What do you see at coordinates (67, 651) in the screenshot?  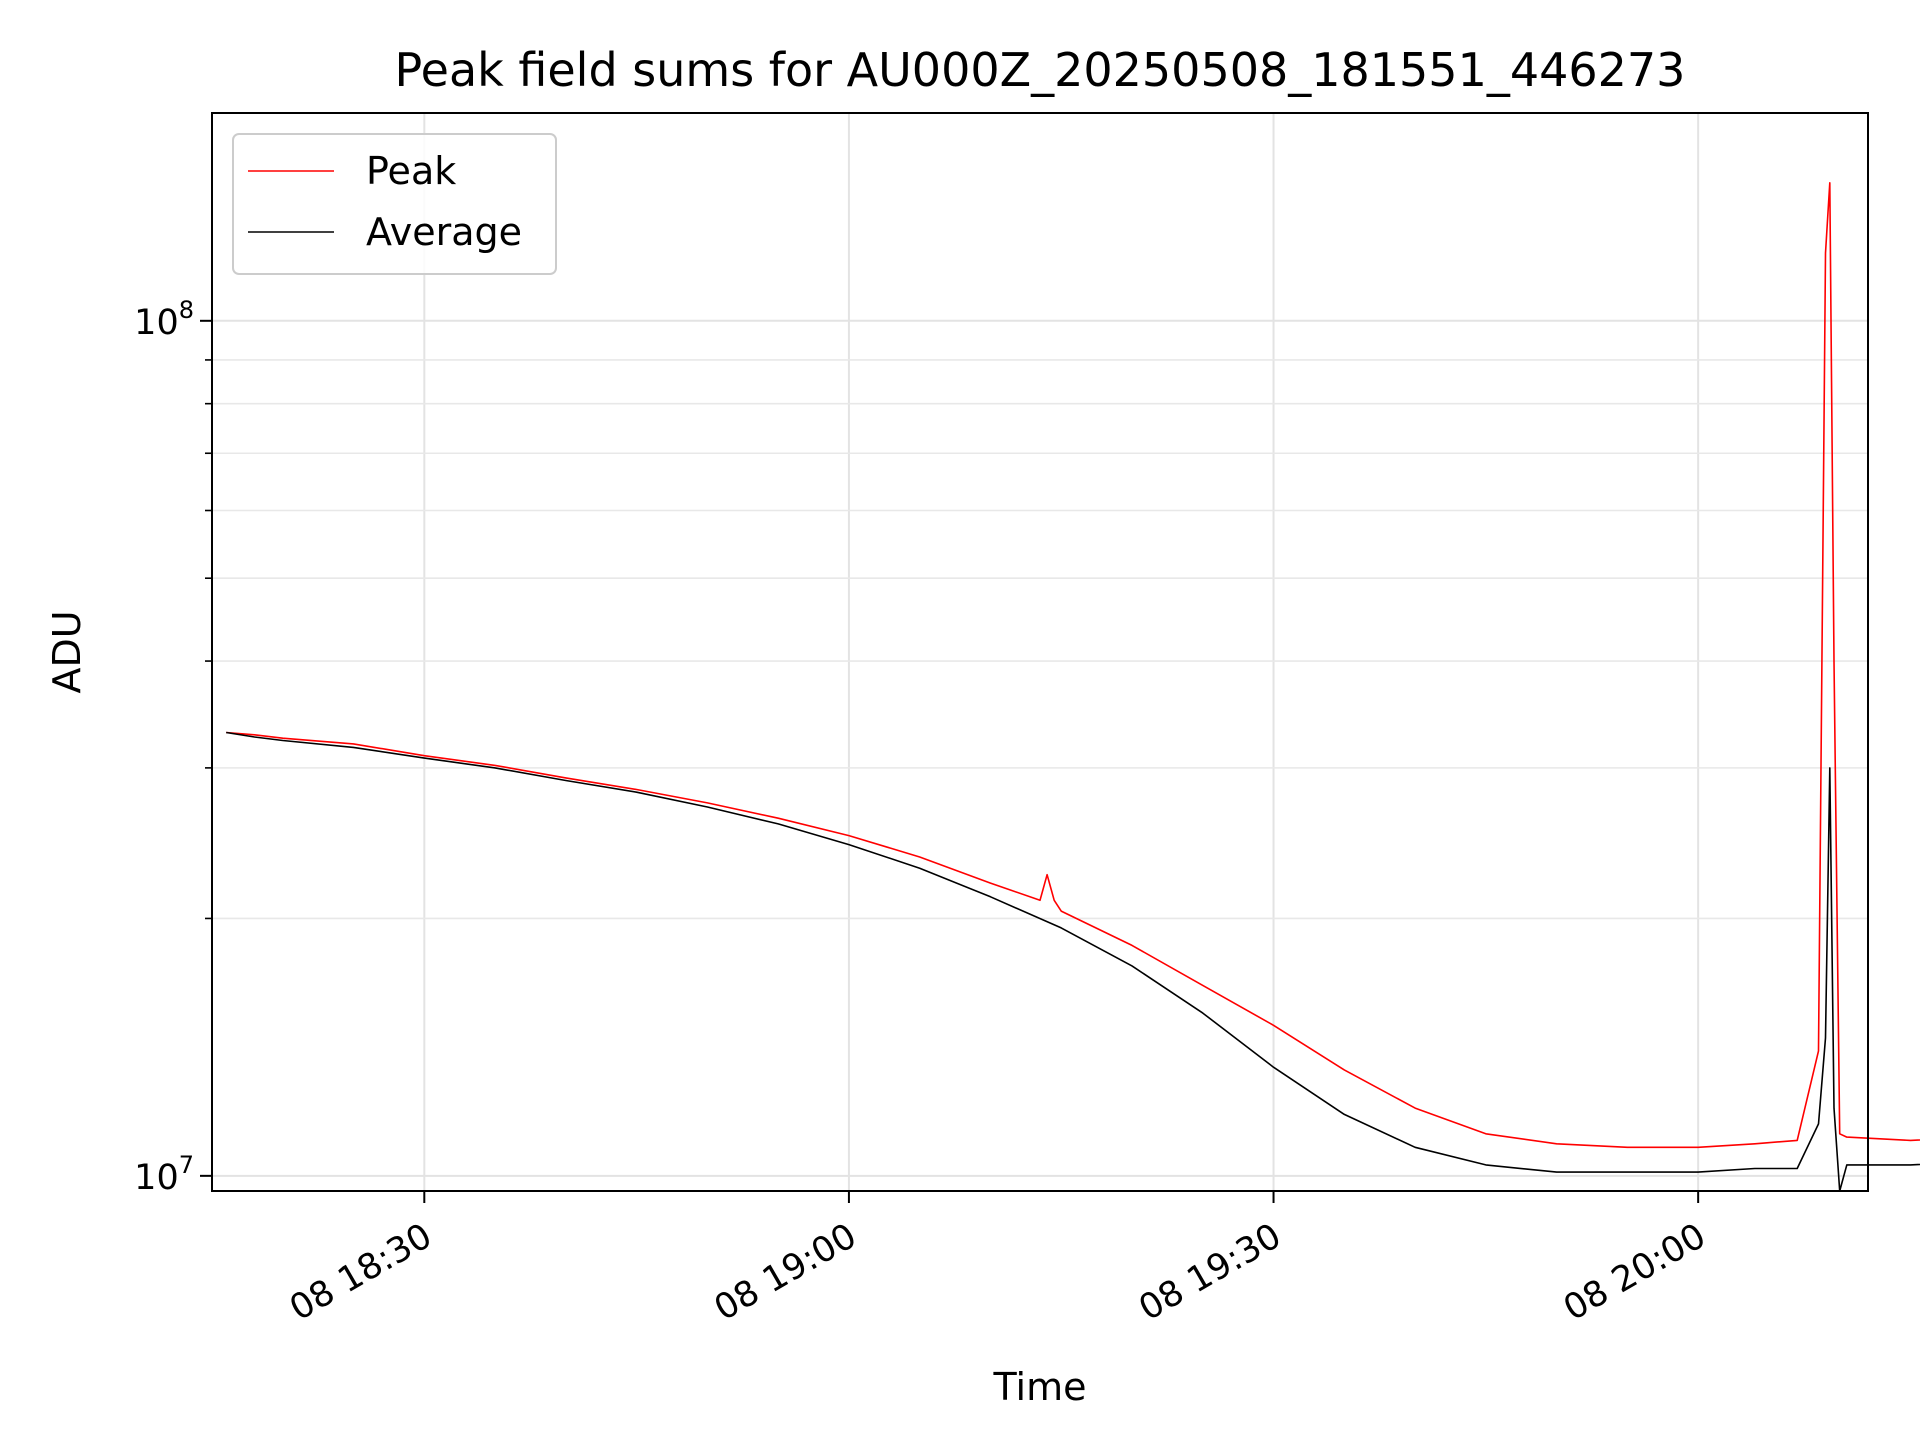 I see `y-axis-label: ADU` at bounding box center [67, 651].